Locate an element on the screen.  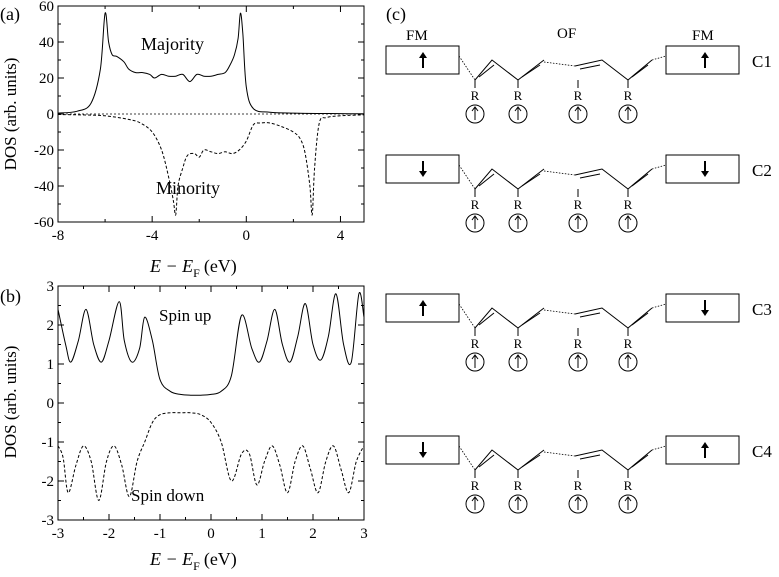
panel-c-label: (c) is located at coordinates (396, 14).